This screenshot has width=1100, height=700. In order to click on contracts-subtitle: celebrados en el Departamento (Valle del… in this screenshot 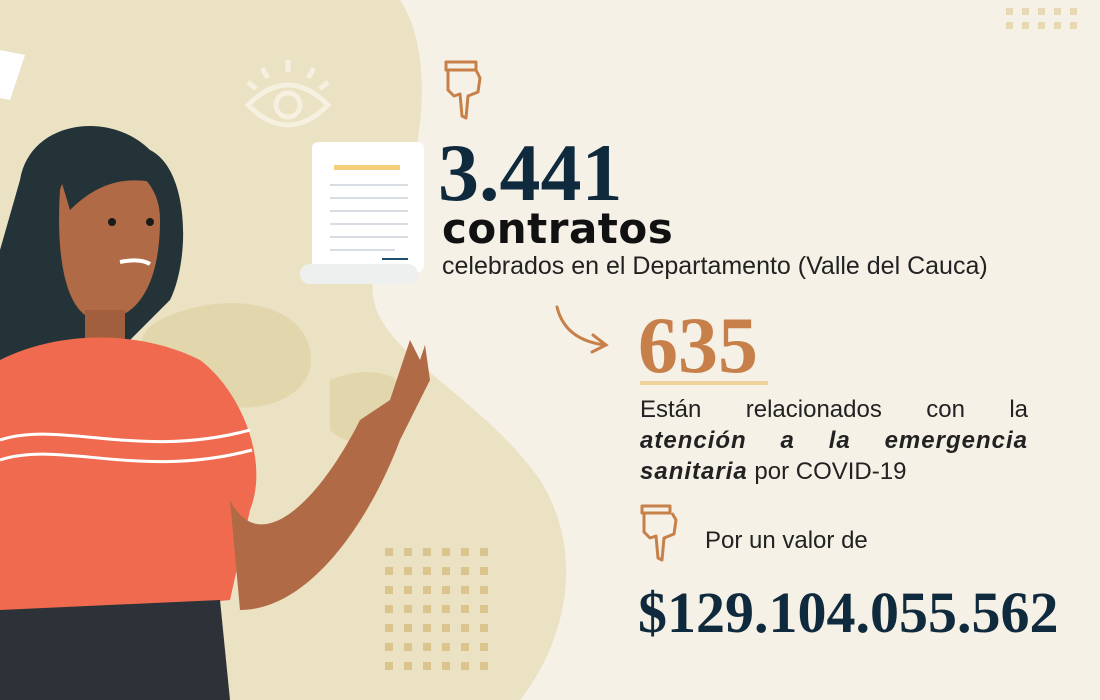, I will do `click(715, 266)`.